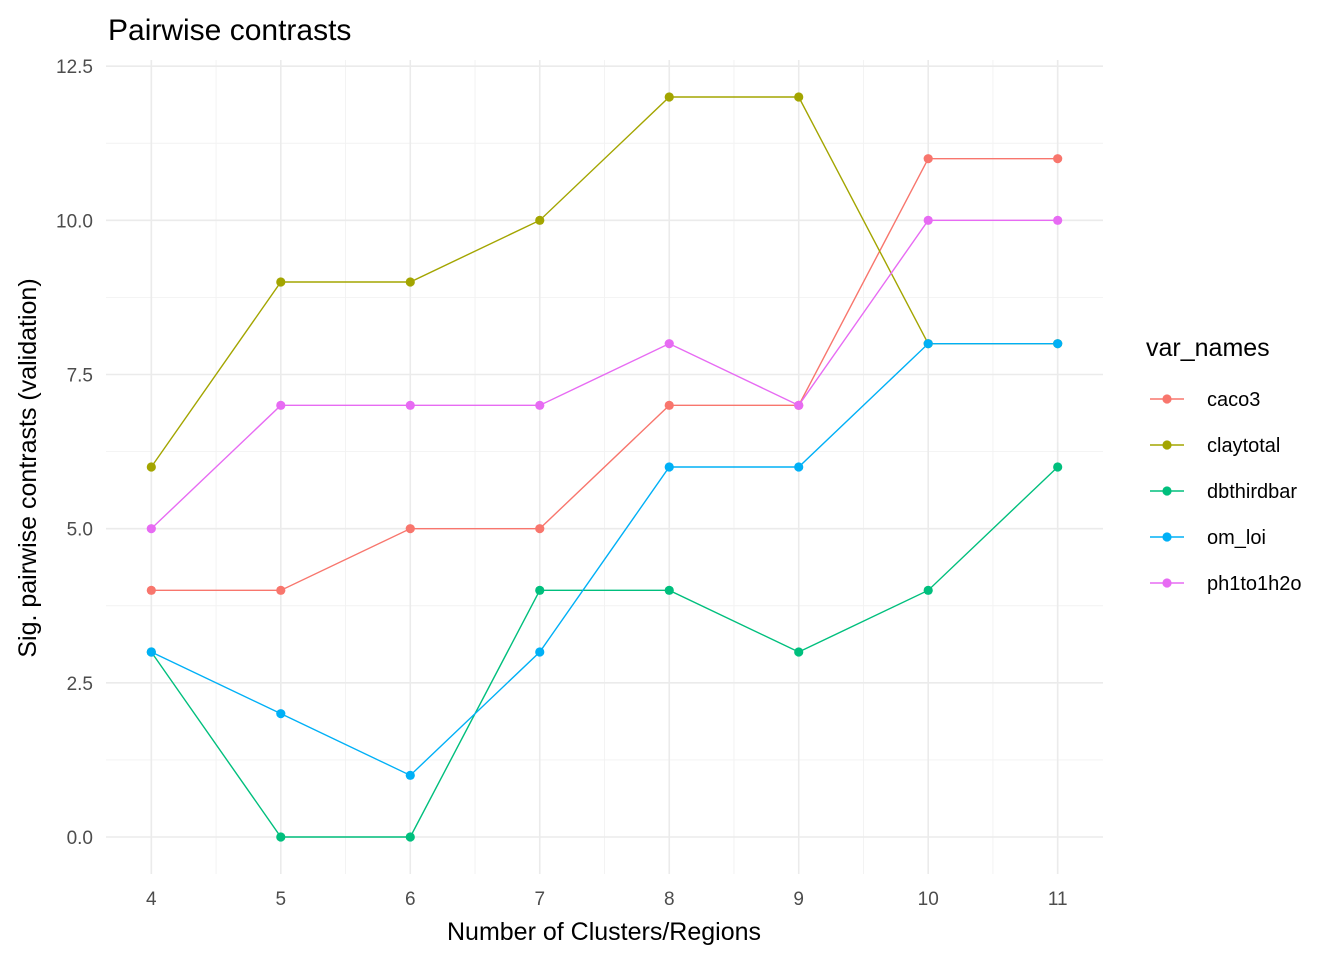 This screenshot has width=1344, height=960. Describe the element at coordinates (229, 30) in the screenshot. I see `chart-title: Pairwise contrasts` at that location.